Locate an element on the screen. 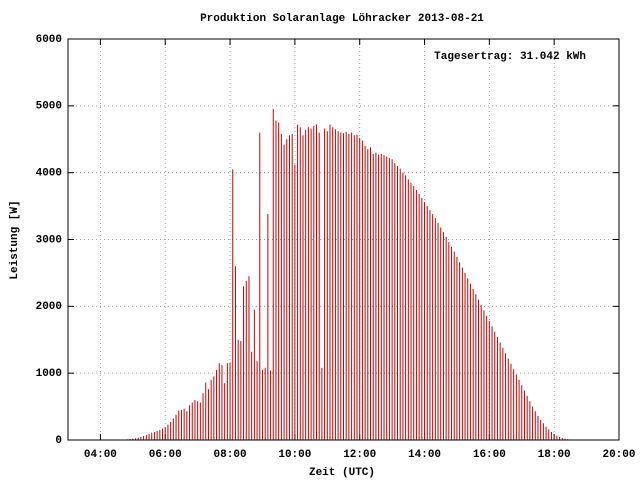 This screenshot has width=640, height=480. y-tick-label: 6000 is located at coordinates (49, 40).